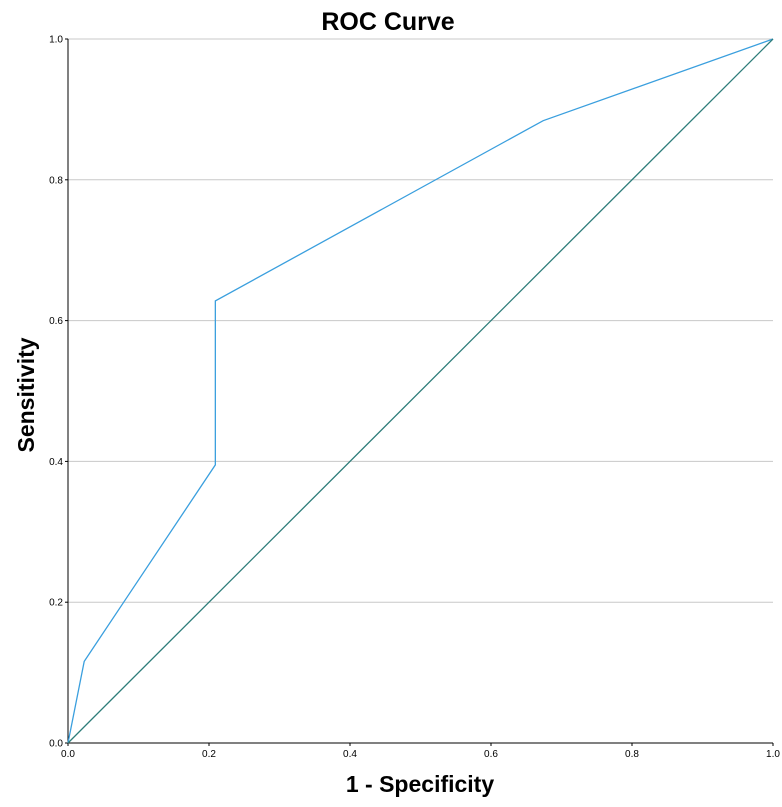  Describe the element at coordinates (56, 180) in the screenshot. I see `y-tick-label: 0.8` at that location.